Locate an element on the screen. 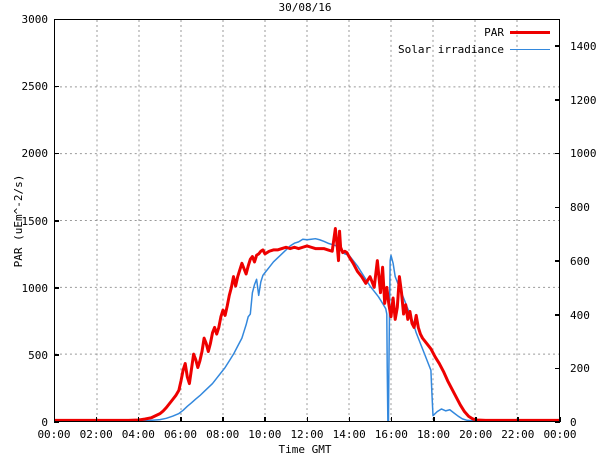 The image size is (610, 459). y-left-tick-label: 500 is located at coordinates (38, 355).